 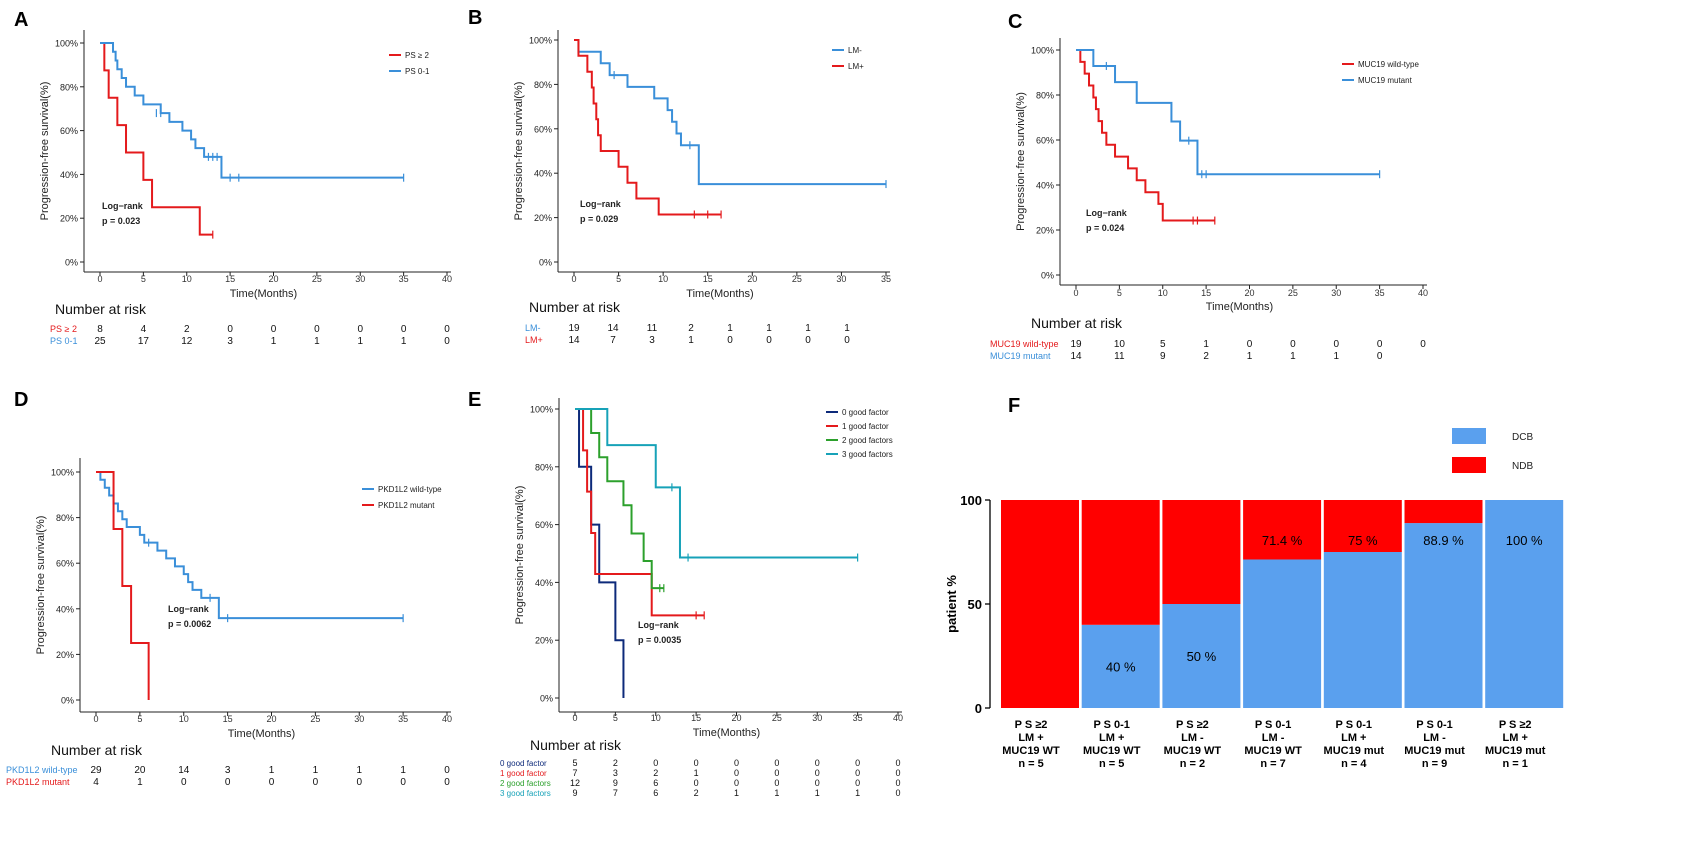 I want to click on p4-legend-label-3: 3 good factors, so click(x=867, y=454).